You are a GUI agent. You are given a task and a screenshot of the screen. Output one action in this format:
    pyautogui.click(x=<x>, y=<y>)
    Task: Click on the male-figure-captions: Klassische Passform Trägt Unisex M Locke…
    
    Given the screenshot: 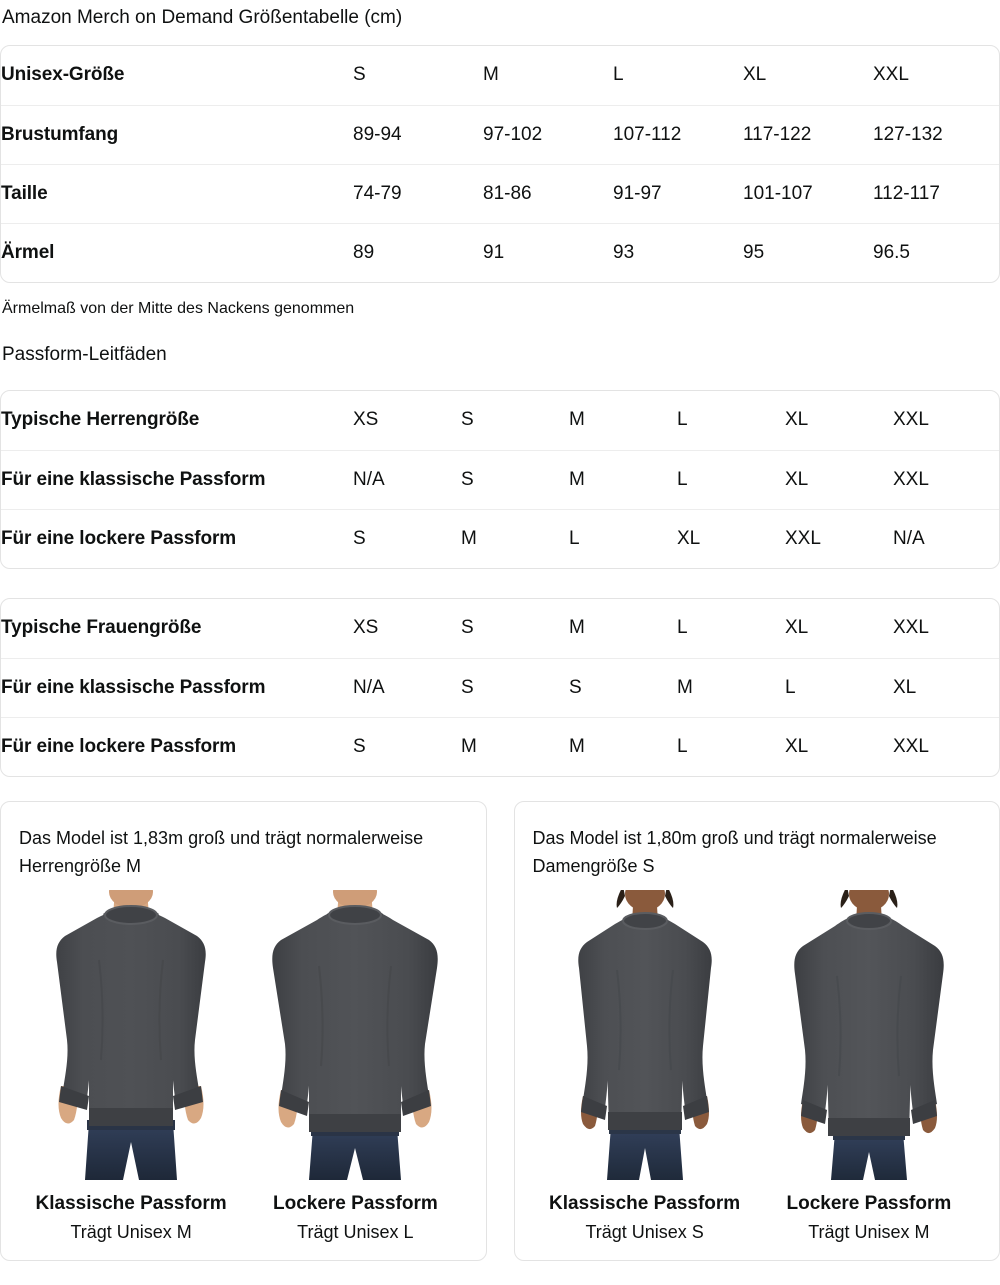 What is the action you would take?
    pyautogui.click(x=243, y=1213)
    